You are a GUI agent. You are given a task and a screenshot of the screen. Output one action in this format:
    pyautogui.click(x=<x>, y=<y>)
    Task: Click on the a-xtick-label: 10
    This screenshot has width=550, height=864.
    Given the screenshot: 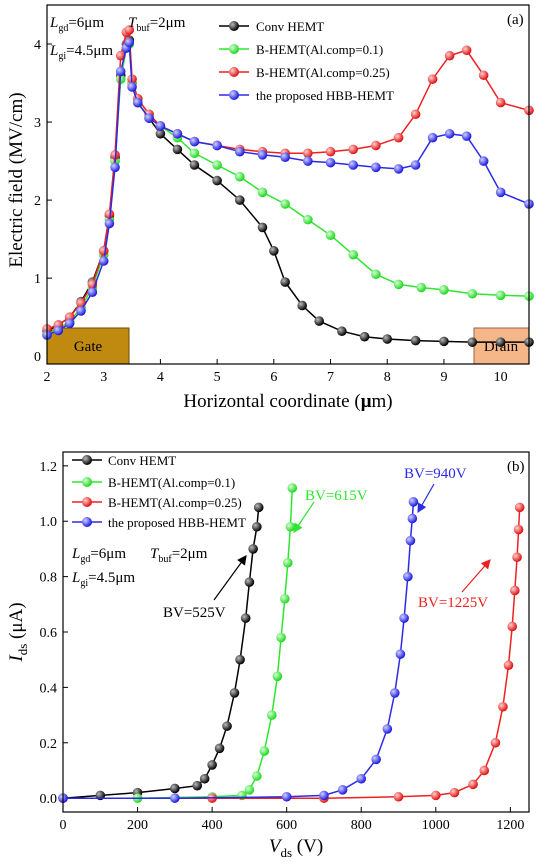 What is the action you would take?
    pyautogui.click(x=501, y=377)
    